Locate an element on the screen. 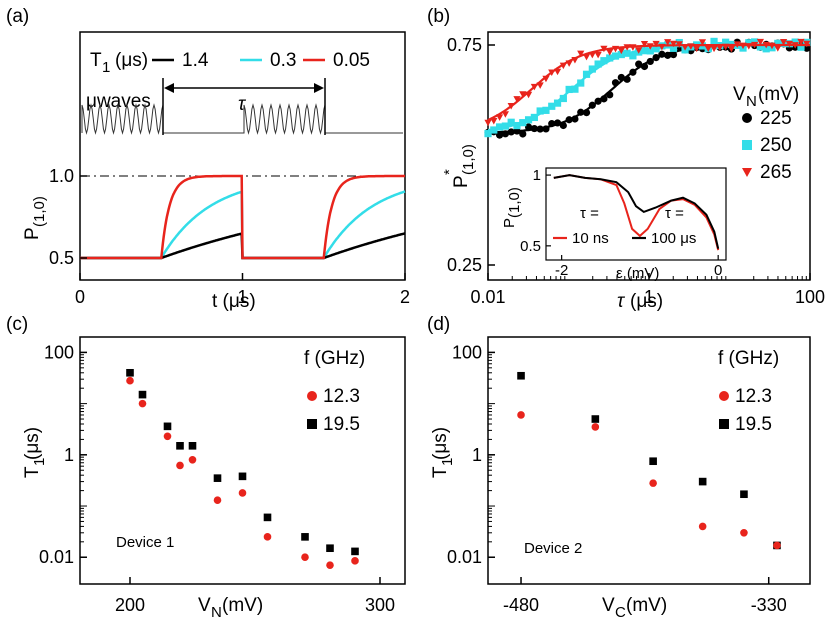 The image size is (830, 623). ytick-d-label-1: 1 is located at coordinates (477, 455).